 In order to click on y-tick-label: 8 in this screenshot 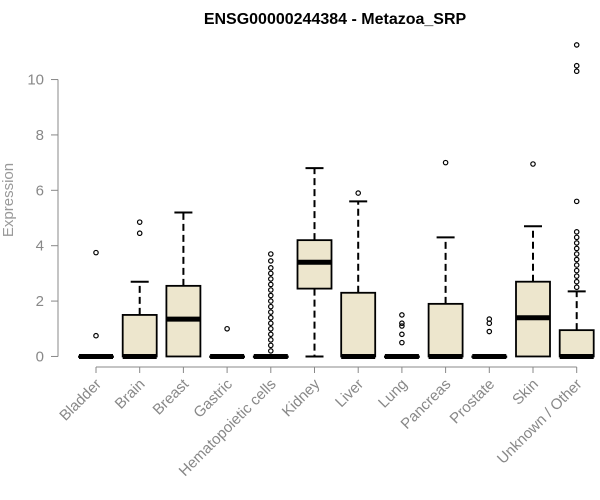, I will do `click(40, 135)`.